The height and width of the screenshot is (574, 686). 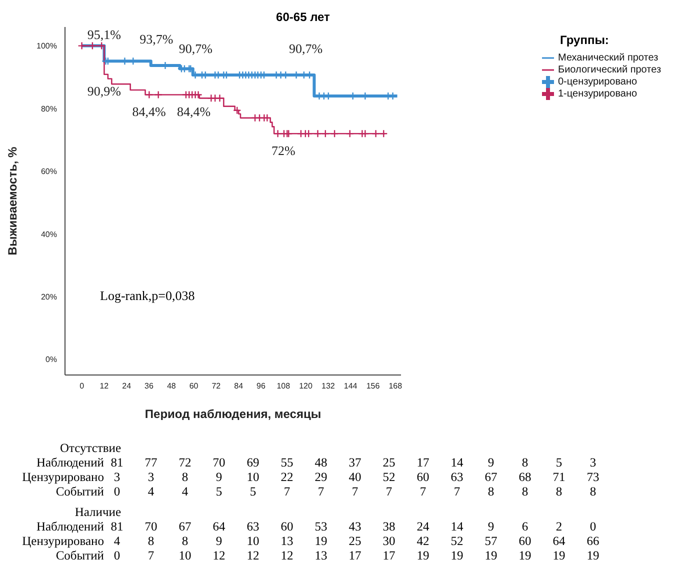 I want to click on x-tick-label: 48, so click(x=171, y=386).